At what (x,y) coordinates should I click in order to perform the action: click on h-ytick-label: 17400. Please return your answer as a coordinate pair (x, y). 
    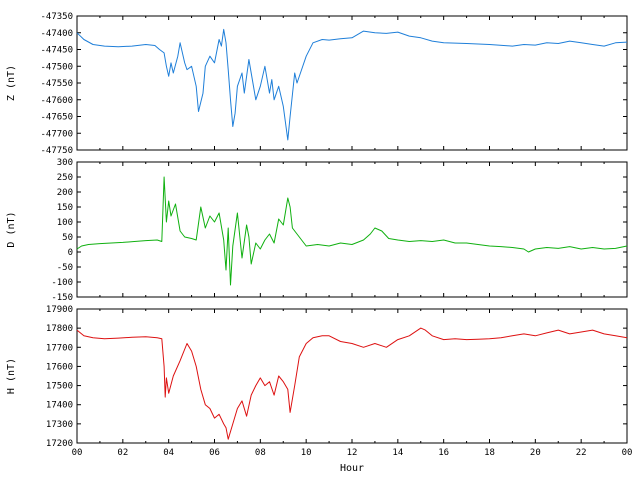
    Looking at the image, I should click on (59, 406).